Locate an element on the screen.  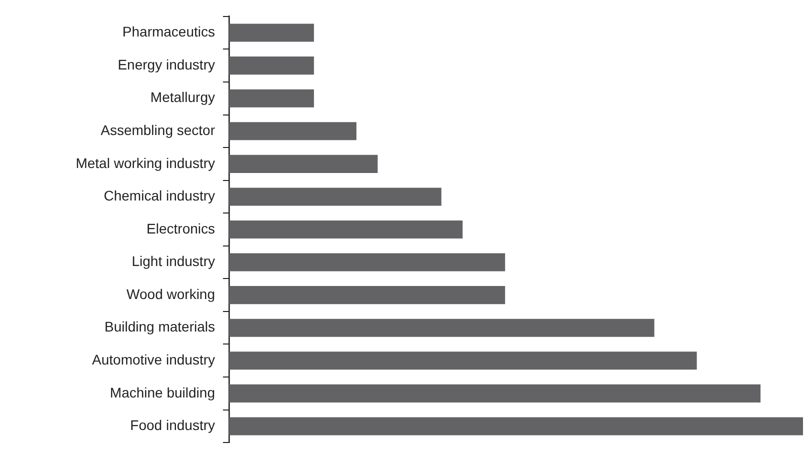
y-tick-label: Automotive industry is located at coordinates (153, 360).